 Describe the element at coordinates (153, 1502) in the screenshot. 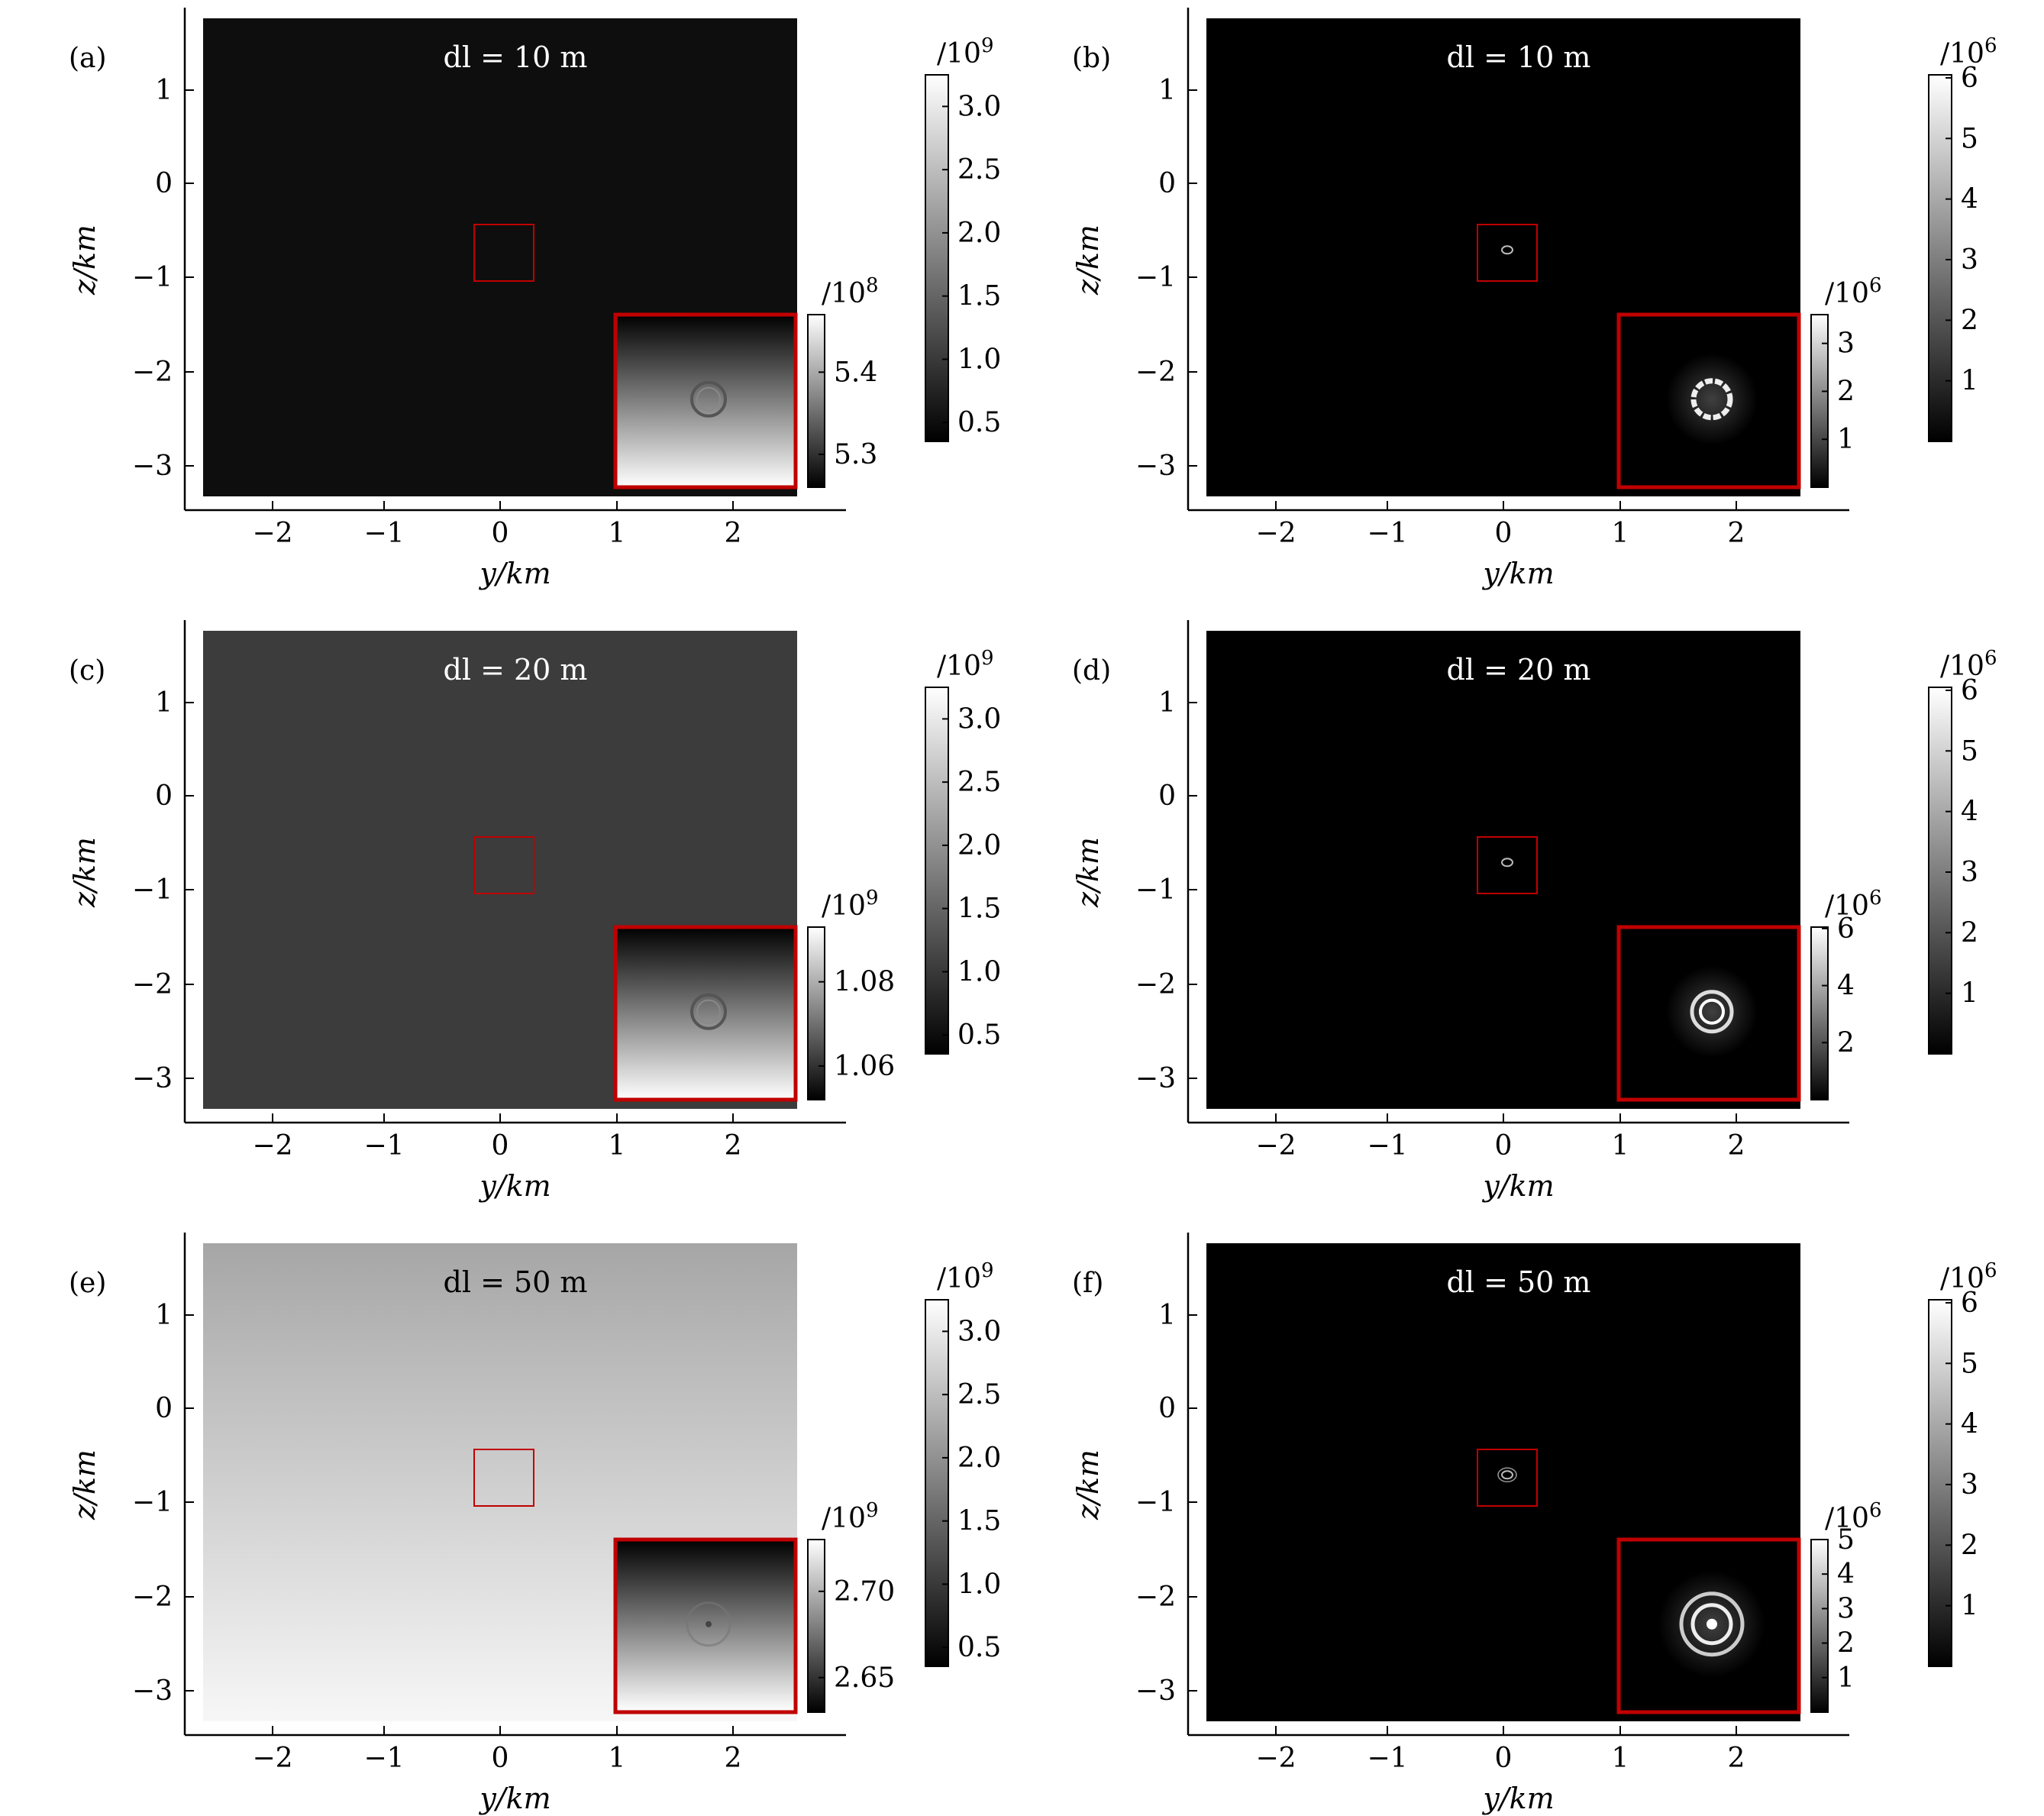

I see `z-tick-label: −1` at that location.